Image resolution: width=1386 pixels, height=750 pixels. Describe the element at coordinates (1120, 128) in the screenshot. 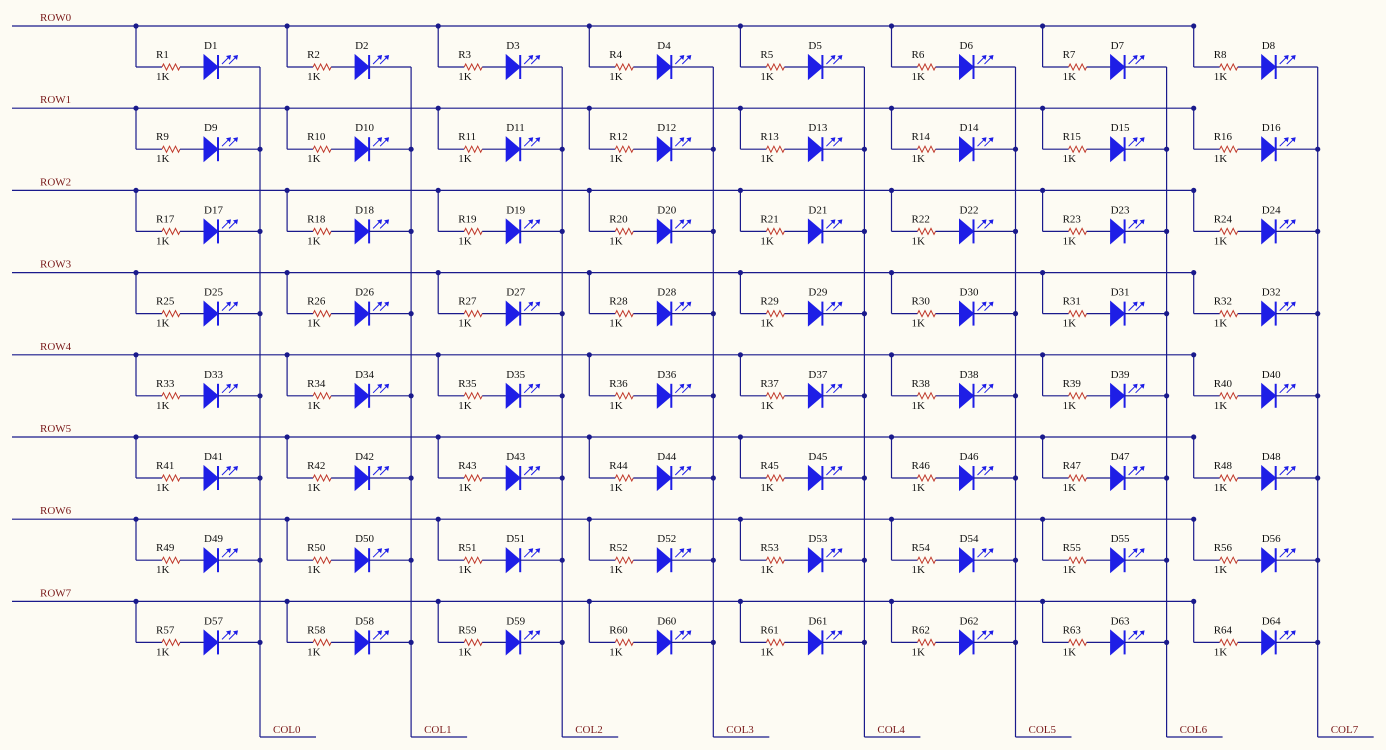

I see `led-ref-label: D15` at that location.